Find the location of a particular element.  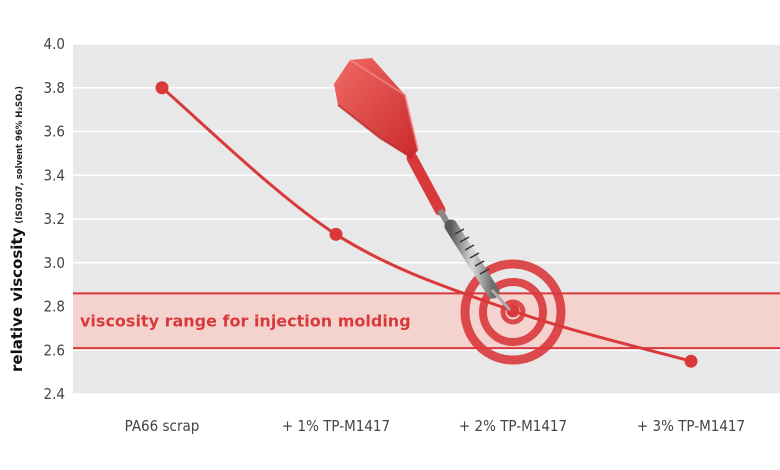

dart-icon is located at coordinates (423, 185).